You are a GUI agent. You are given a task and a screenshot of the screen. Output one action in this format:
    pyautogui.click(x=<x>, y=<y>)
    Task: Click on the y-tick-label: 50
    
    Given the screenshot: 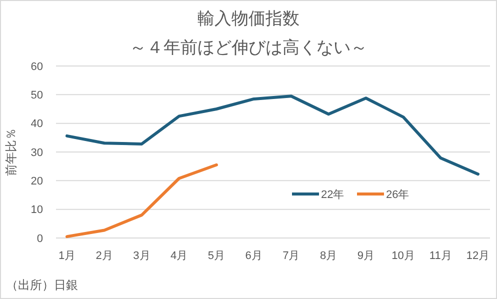 What is the action you would take?
    pyautogui.click(x=36, y=96)
    